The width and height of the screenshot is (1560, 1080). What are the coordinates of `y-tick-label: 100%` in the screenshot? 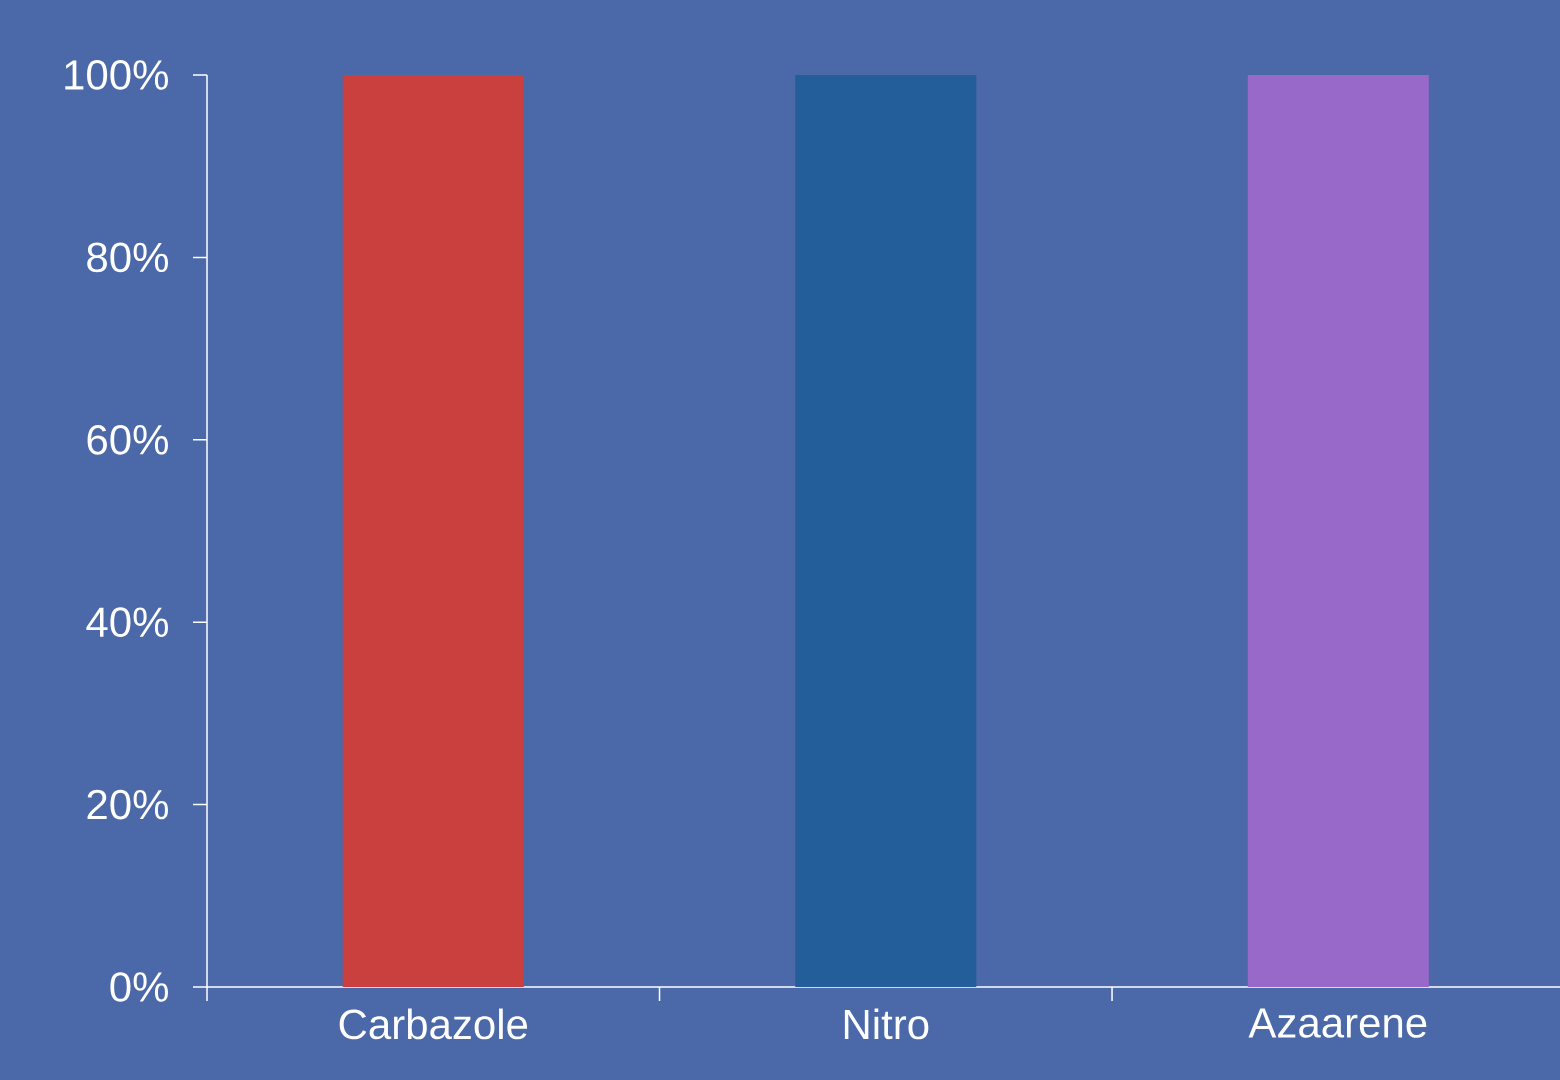 It's located at (116, 75).